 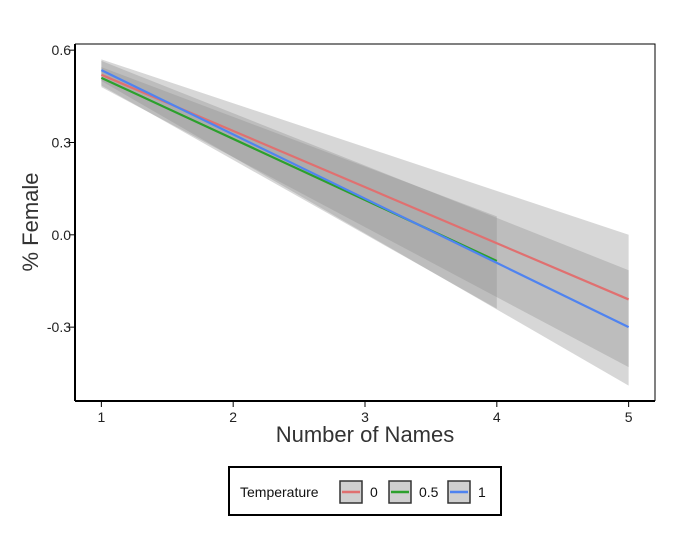 What do you see at coordinates (497, 417) in the screenshot?
I see `x-tick-label: 4` at bounding box center [497, 417].